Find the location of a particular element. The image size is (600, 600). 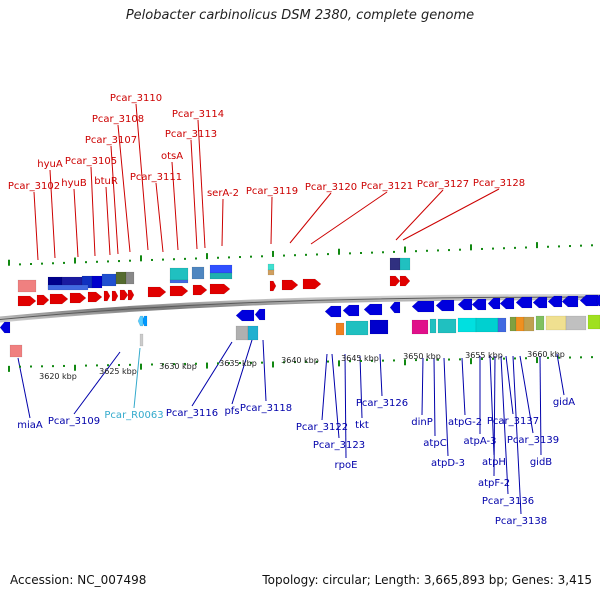

gene-label-bottom: Pcar_3137 is located at coordinates (513, 421).